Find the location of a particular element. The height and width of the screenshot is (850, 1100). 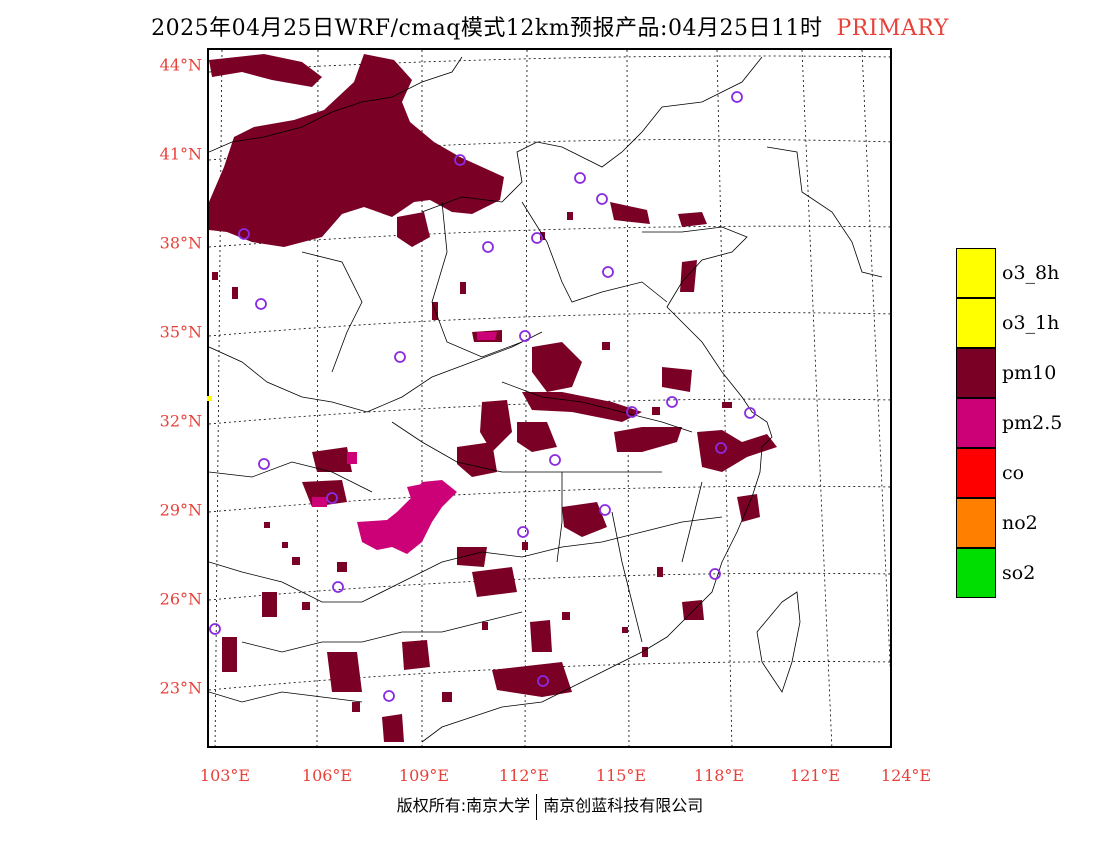

legend-item-o3-8h: o3_8h is located at coordinates (1026, 273).